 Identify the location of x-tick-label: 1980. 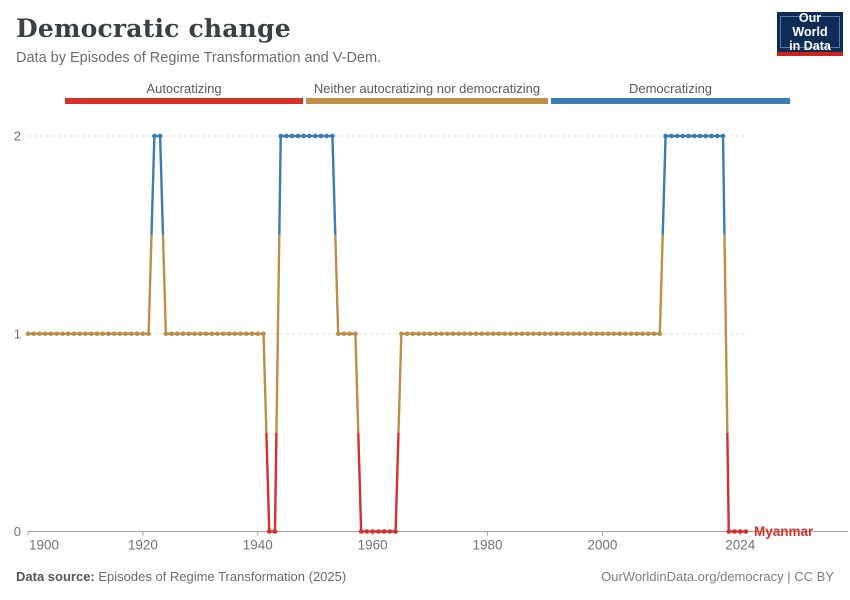
(487, 545).